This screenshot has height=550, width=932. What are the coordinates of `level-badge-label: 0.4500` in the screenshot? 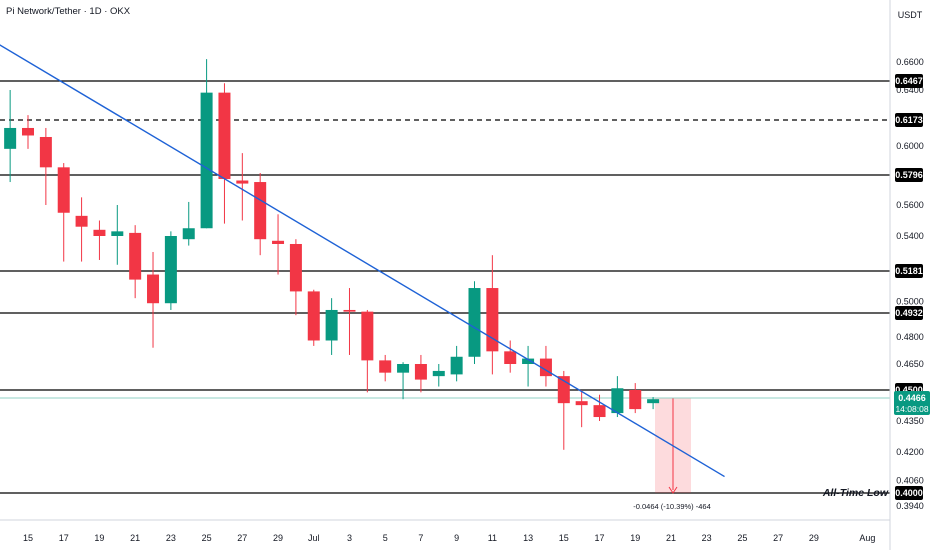 It's located at (909, 390).